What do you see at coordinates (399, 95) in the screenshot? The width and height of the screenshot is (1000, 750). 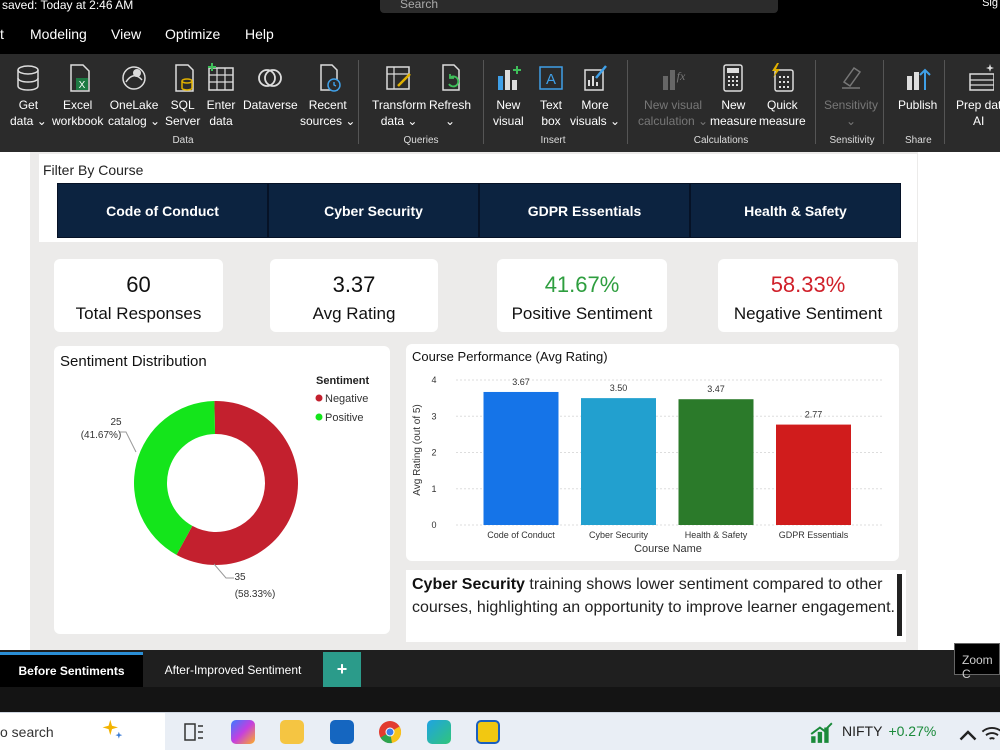 I see `transform-data-button: Transform data ⌄` at bounding box center [399, 95].